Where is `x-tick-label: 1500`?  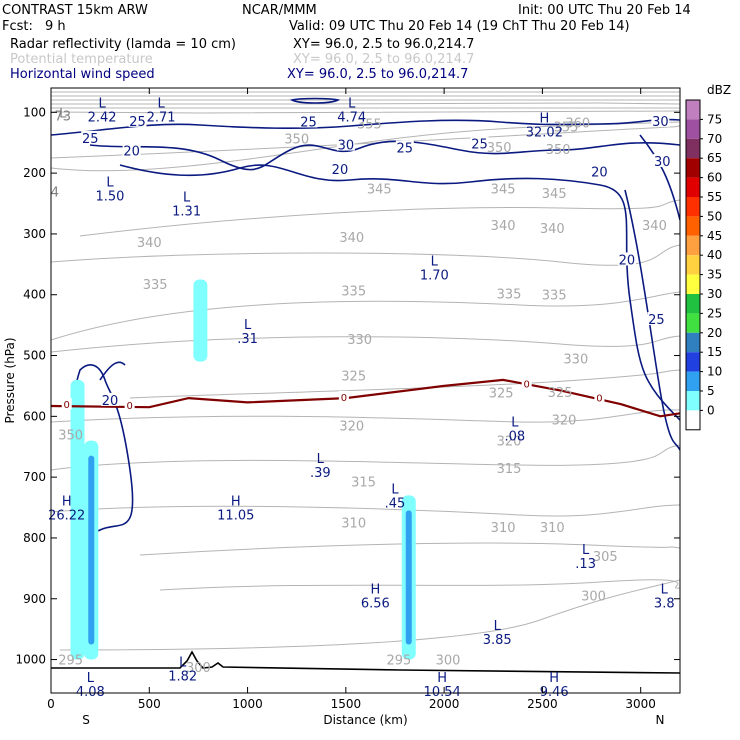 x-tick-label: 1500 is located at coordinates (346, 704).